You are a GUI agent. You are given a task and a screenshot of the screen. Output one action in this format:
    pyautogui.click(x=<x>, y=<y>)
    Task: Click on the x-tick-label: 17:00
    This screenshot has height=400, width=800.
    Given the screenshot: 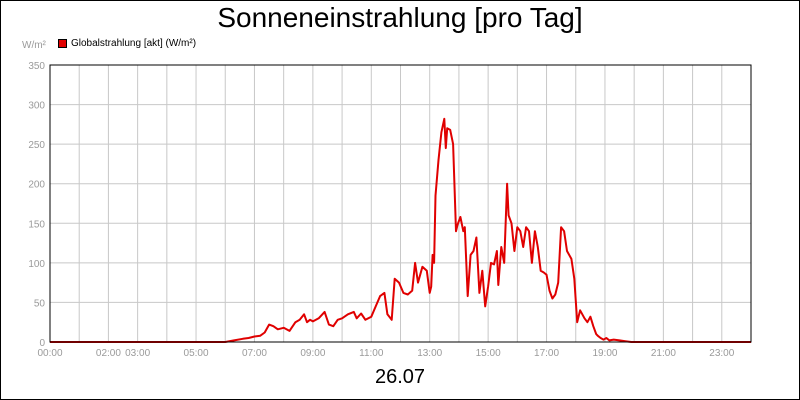 What is the action you would take?
    pyautogui.click(x=546, y=353)
    